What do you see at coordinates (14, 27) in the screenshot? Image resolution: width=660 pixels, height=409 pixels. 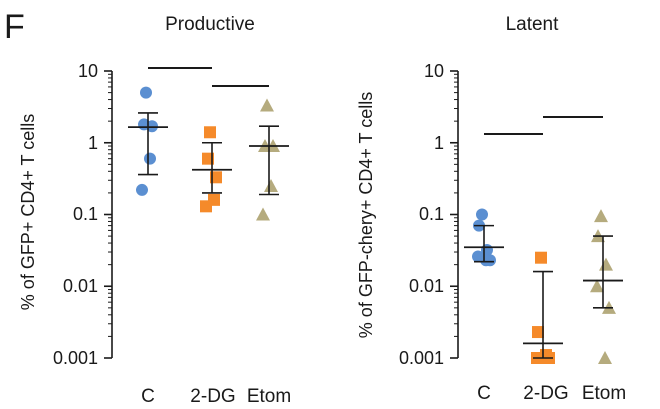 I see `panel-letter: F` at bounding box center [14, 27].